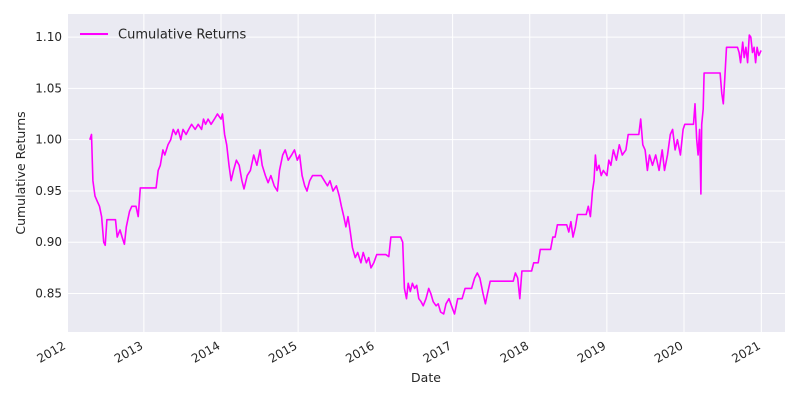 This screenshot has width=800, height=400. Describe the element at coordinates (282, 351) in the screenshot. I see `x-tick-label: 2015` at that location.